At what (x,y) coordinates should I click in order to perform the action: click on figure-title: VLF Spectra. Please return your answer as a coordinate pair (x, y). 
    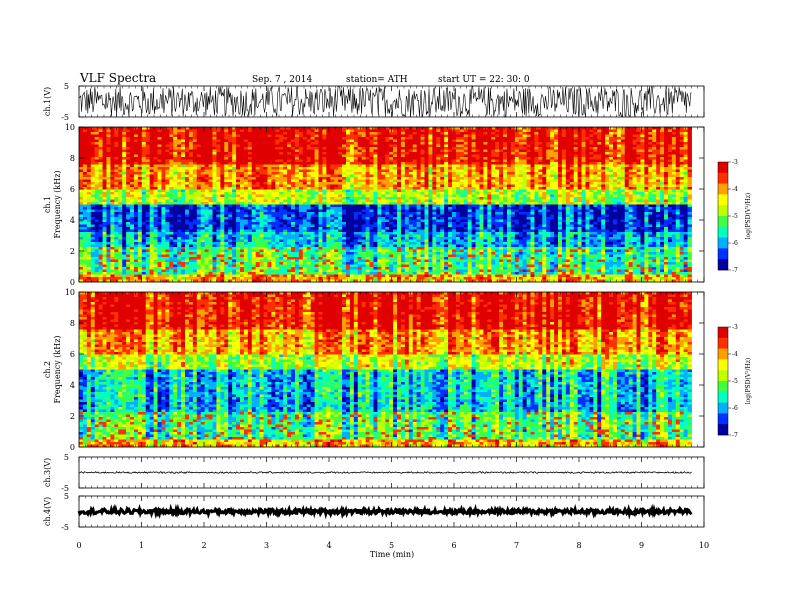
    Looking at the image, I should click on (117, 78).